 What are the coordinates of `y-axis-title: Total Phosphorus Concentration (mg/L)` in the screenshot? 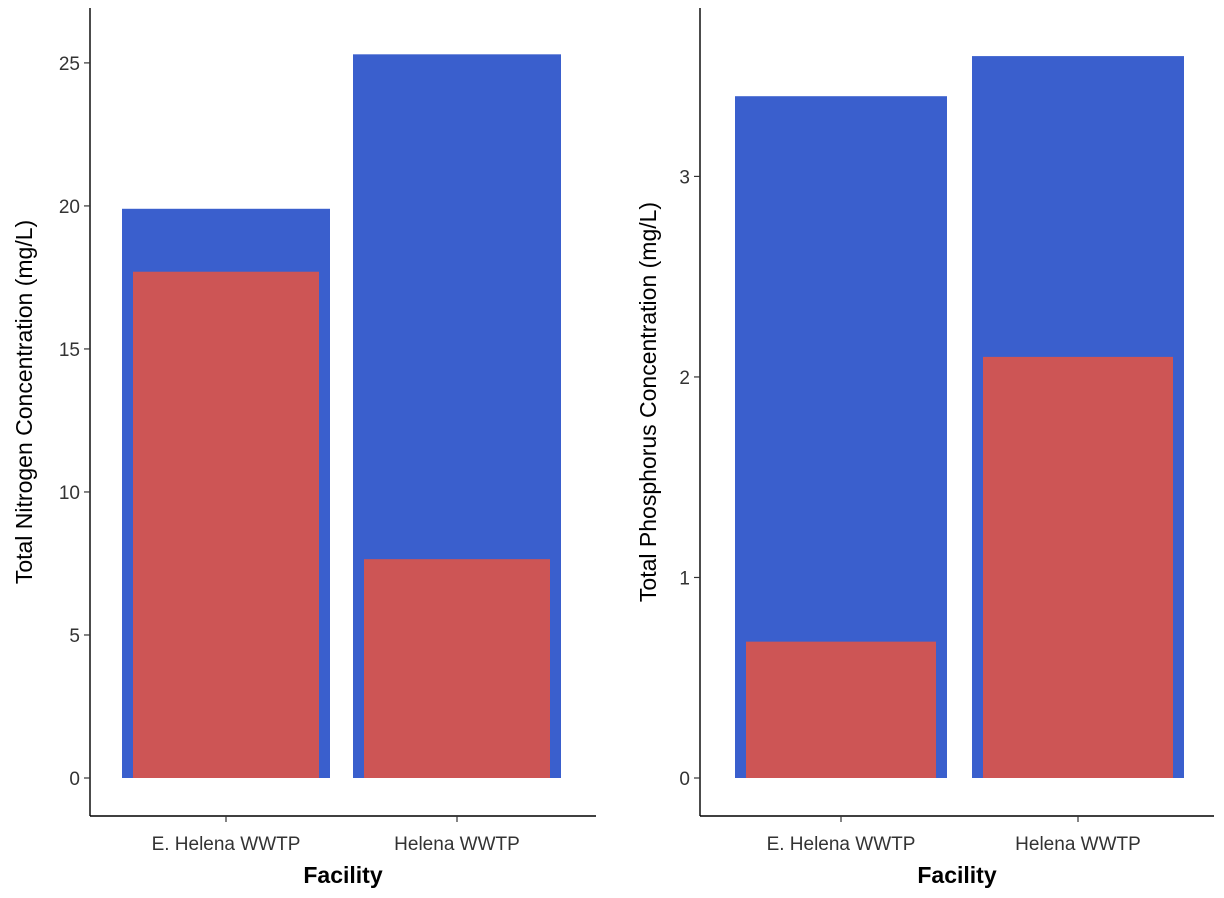 It's located at (648, 402).